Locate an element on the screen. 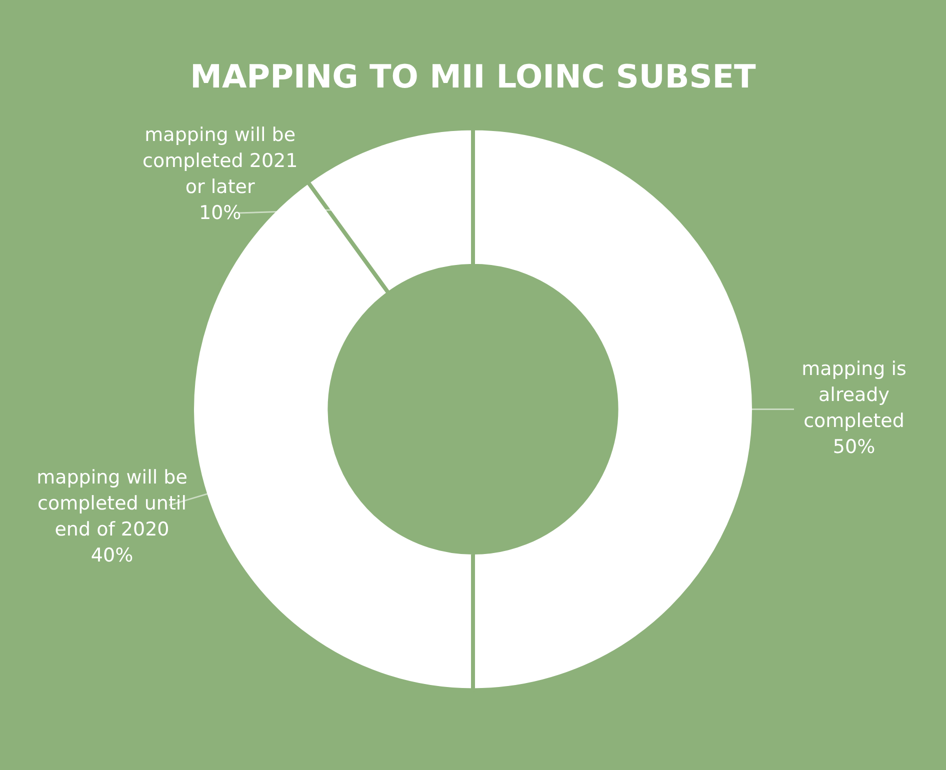 The width and height of the screenshot is (946, 770). slice-label: mapping will be completed until end of 2020 is located at coordinates (112, 503).